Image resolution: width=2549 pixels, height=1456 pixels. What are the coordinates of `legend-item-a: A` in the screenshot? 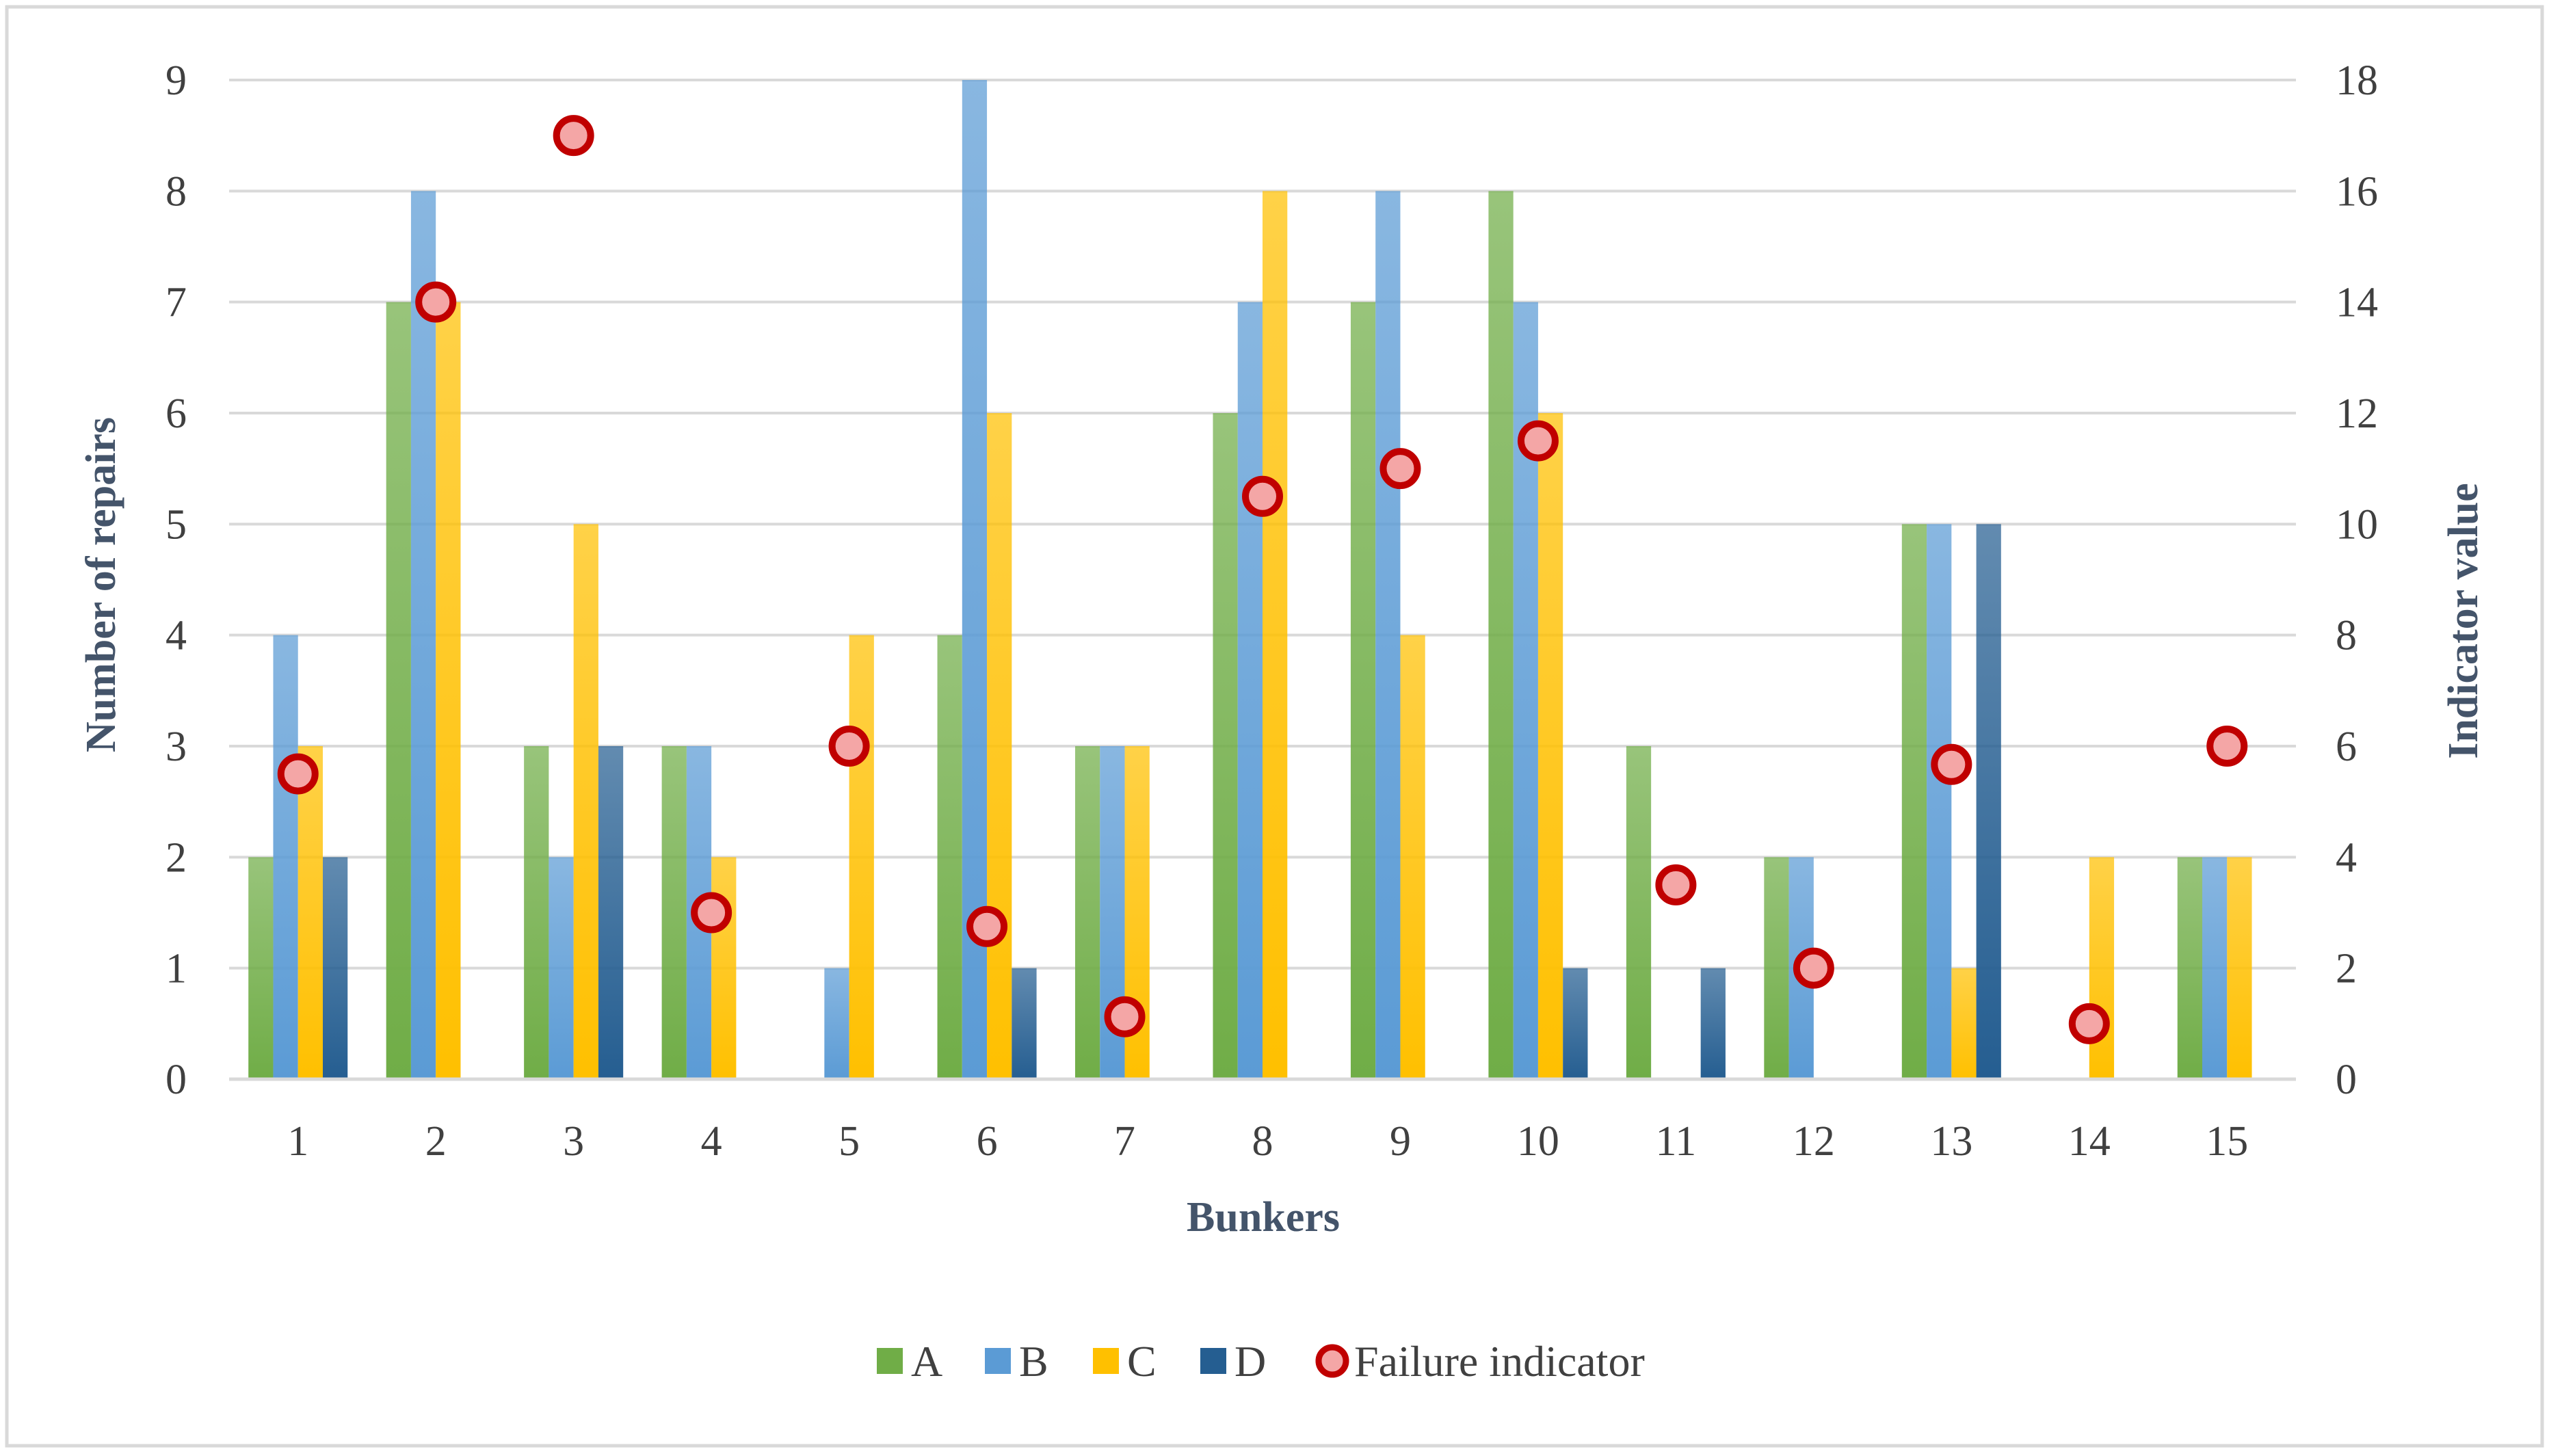 It's located at (909, 1361).